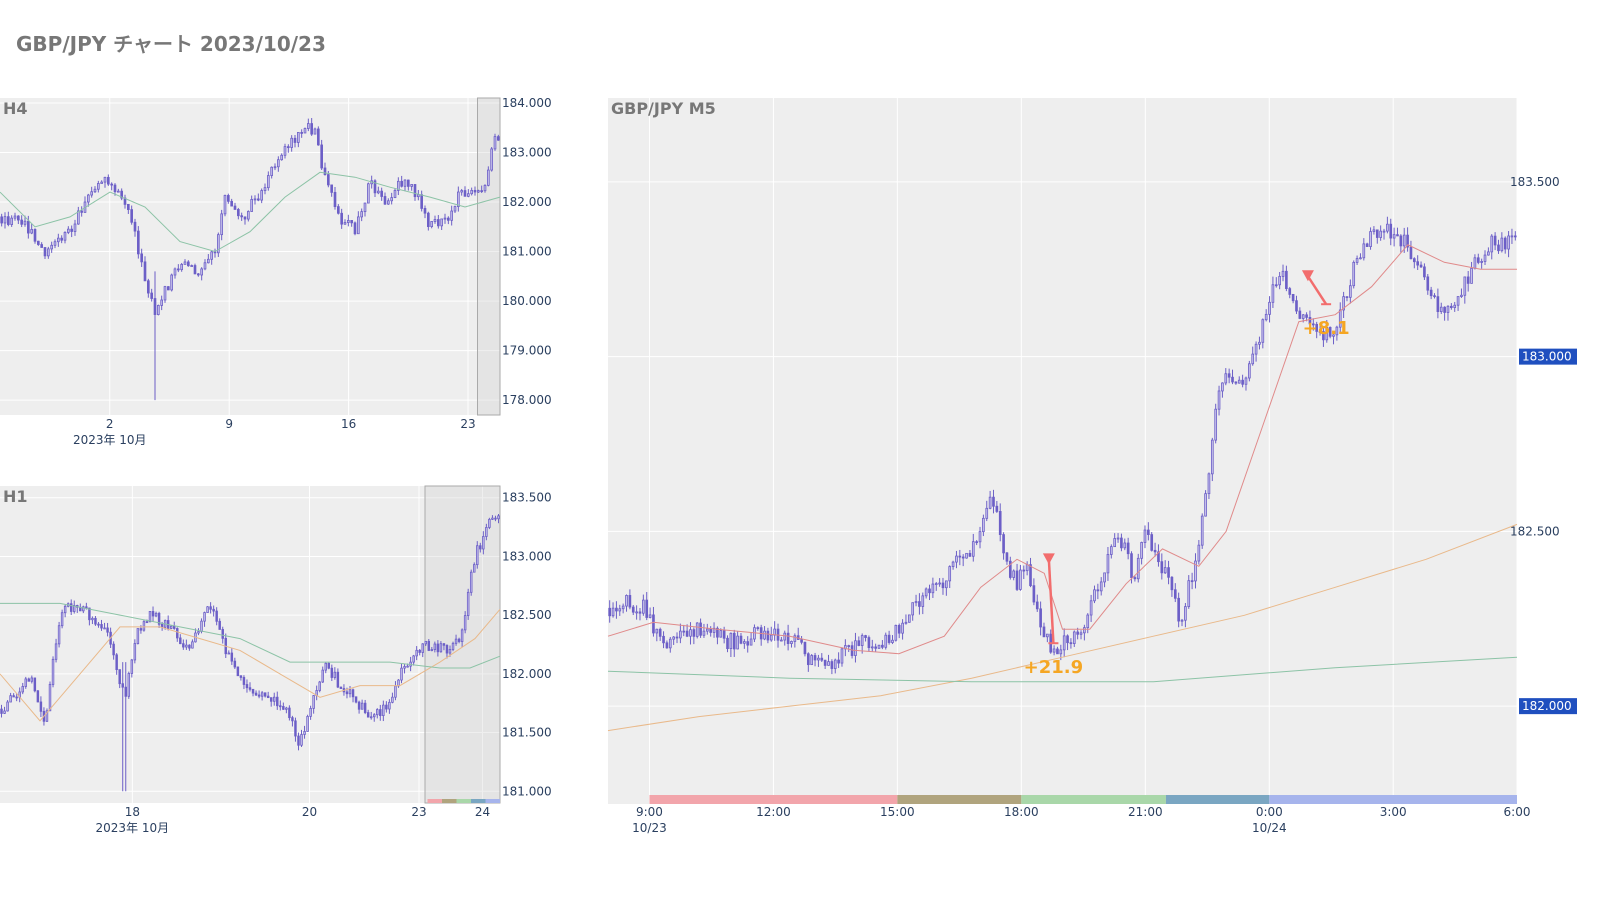  I want to click on m5-price-label-box, so click(1548, 356).